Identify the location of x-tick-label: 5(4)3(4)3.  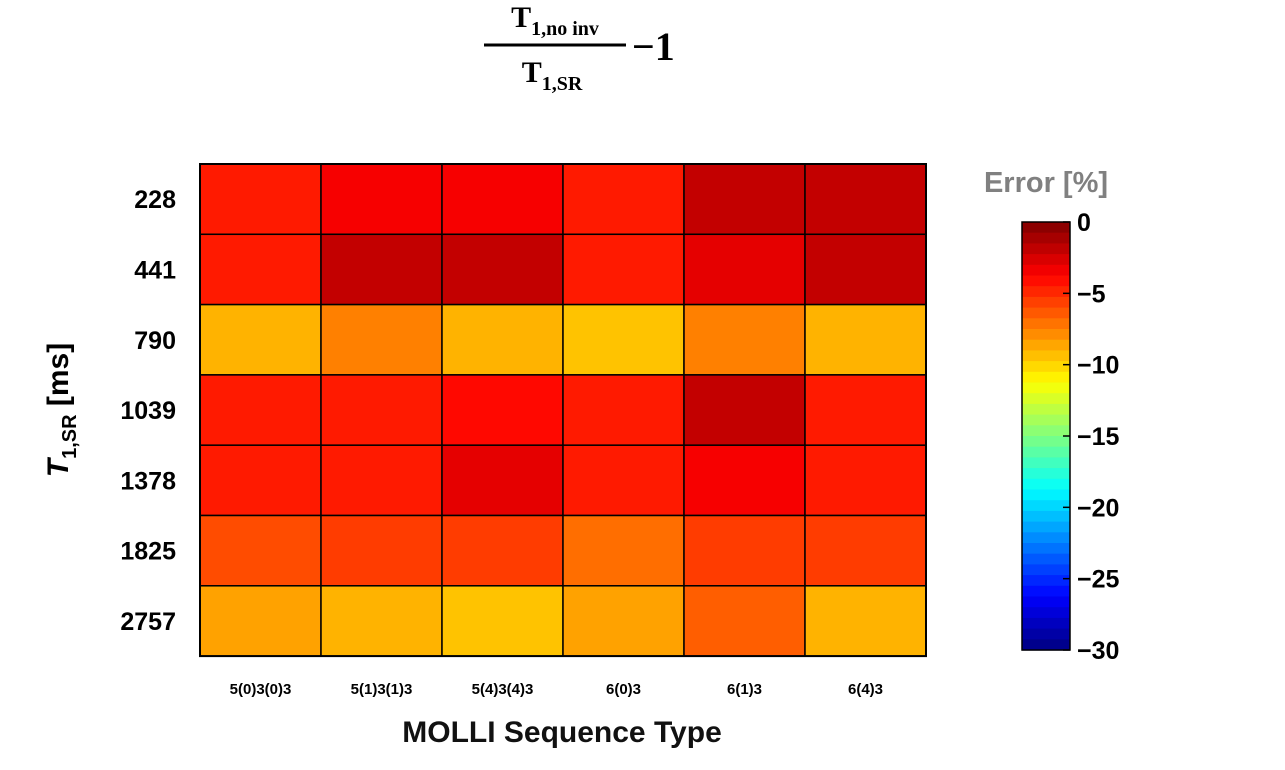
(503, 689).